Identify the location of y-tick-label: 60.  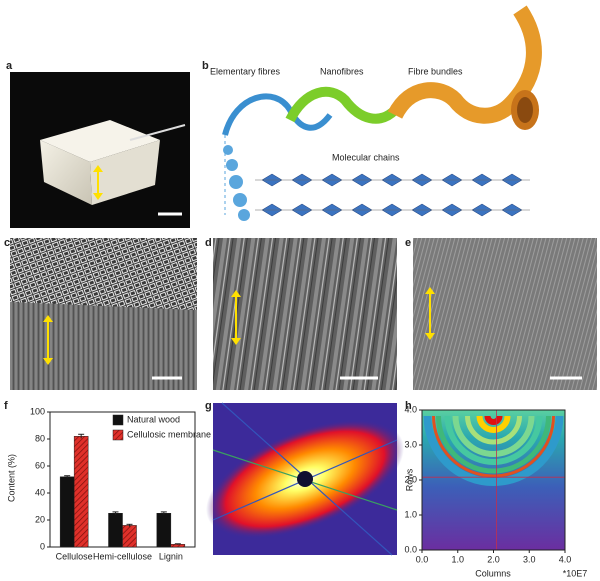
(40, 465).